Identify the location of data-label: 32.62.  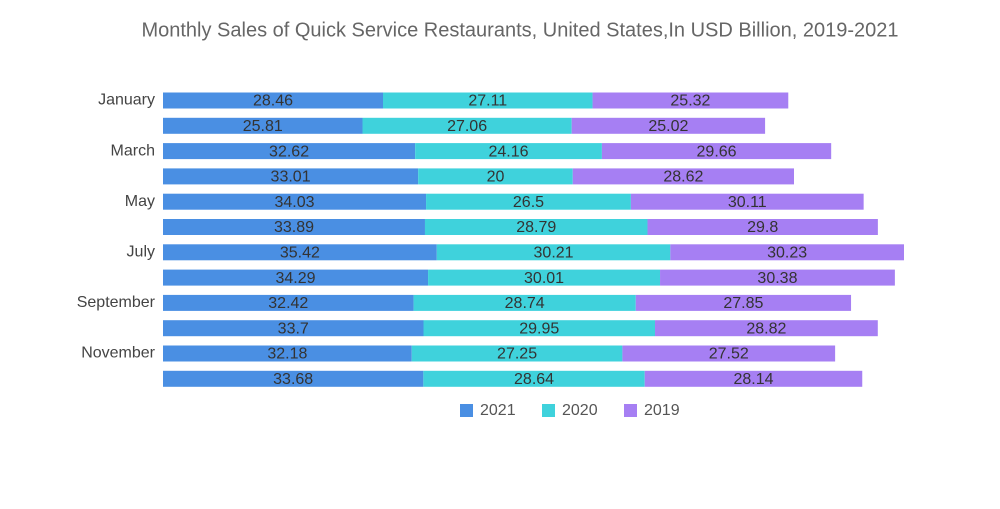
(289, 151).